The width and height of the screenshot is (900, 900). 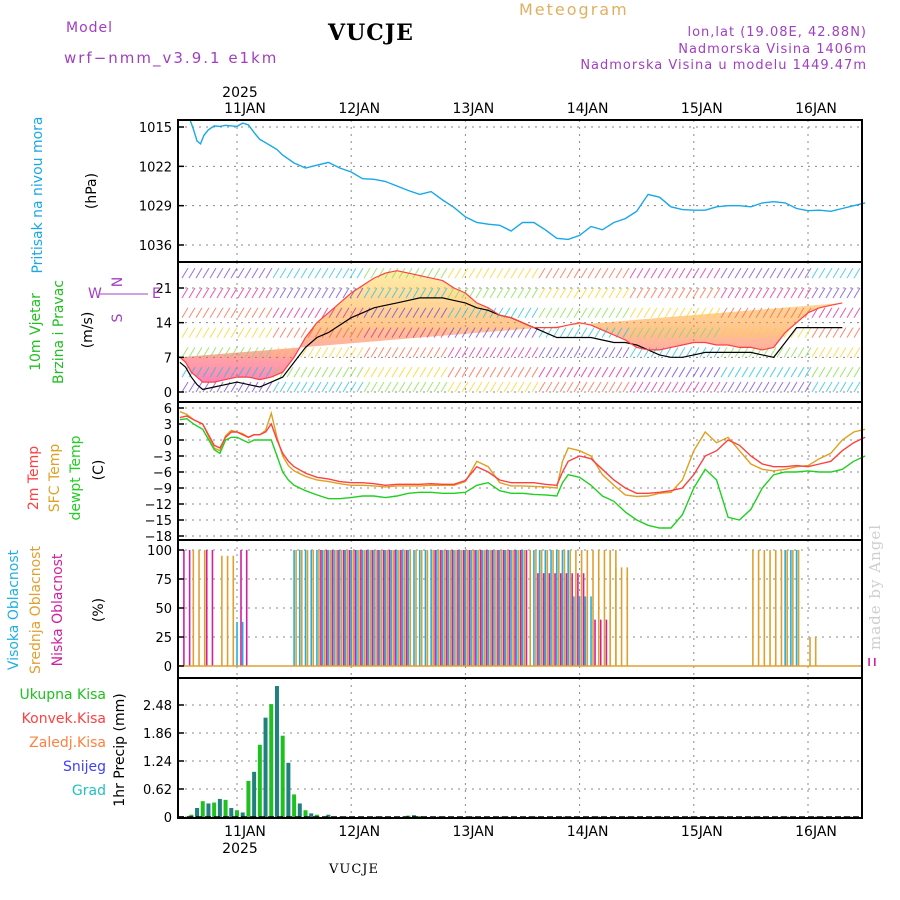 I want to click on station-title: VUCJE, so click(x=371, y=33).